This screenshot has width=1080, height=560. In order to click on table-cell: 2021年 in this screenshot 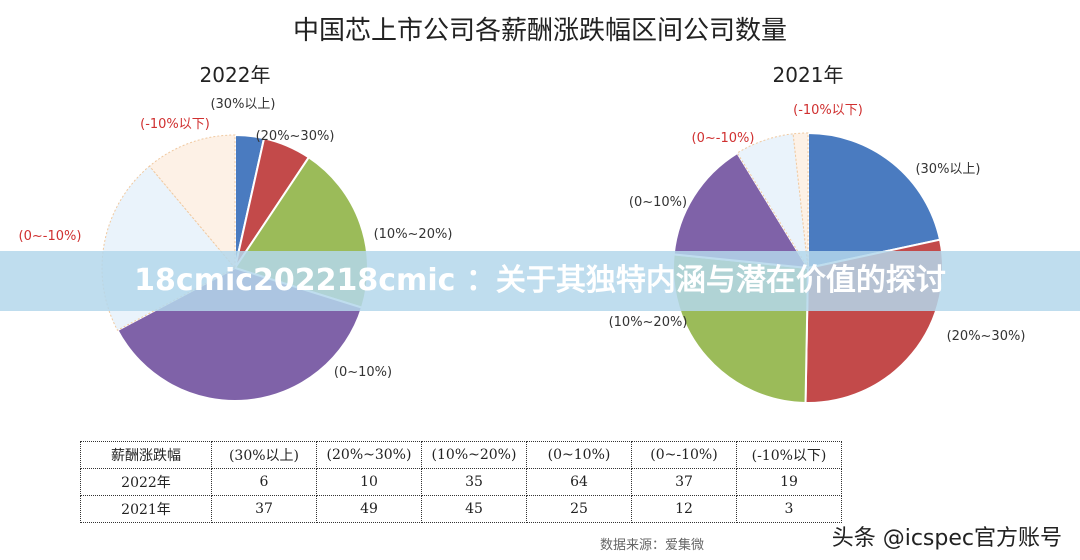, I will do `click(146, 509)`.